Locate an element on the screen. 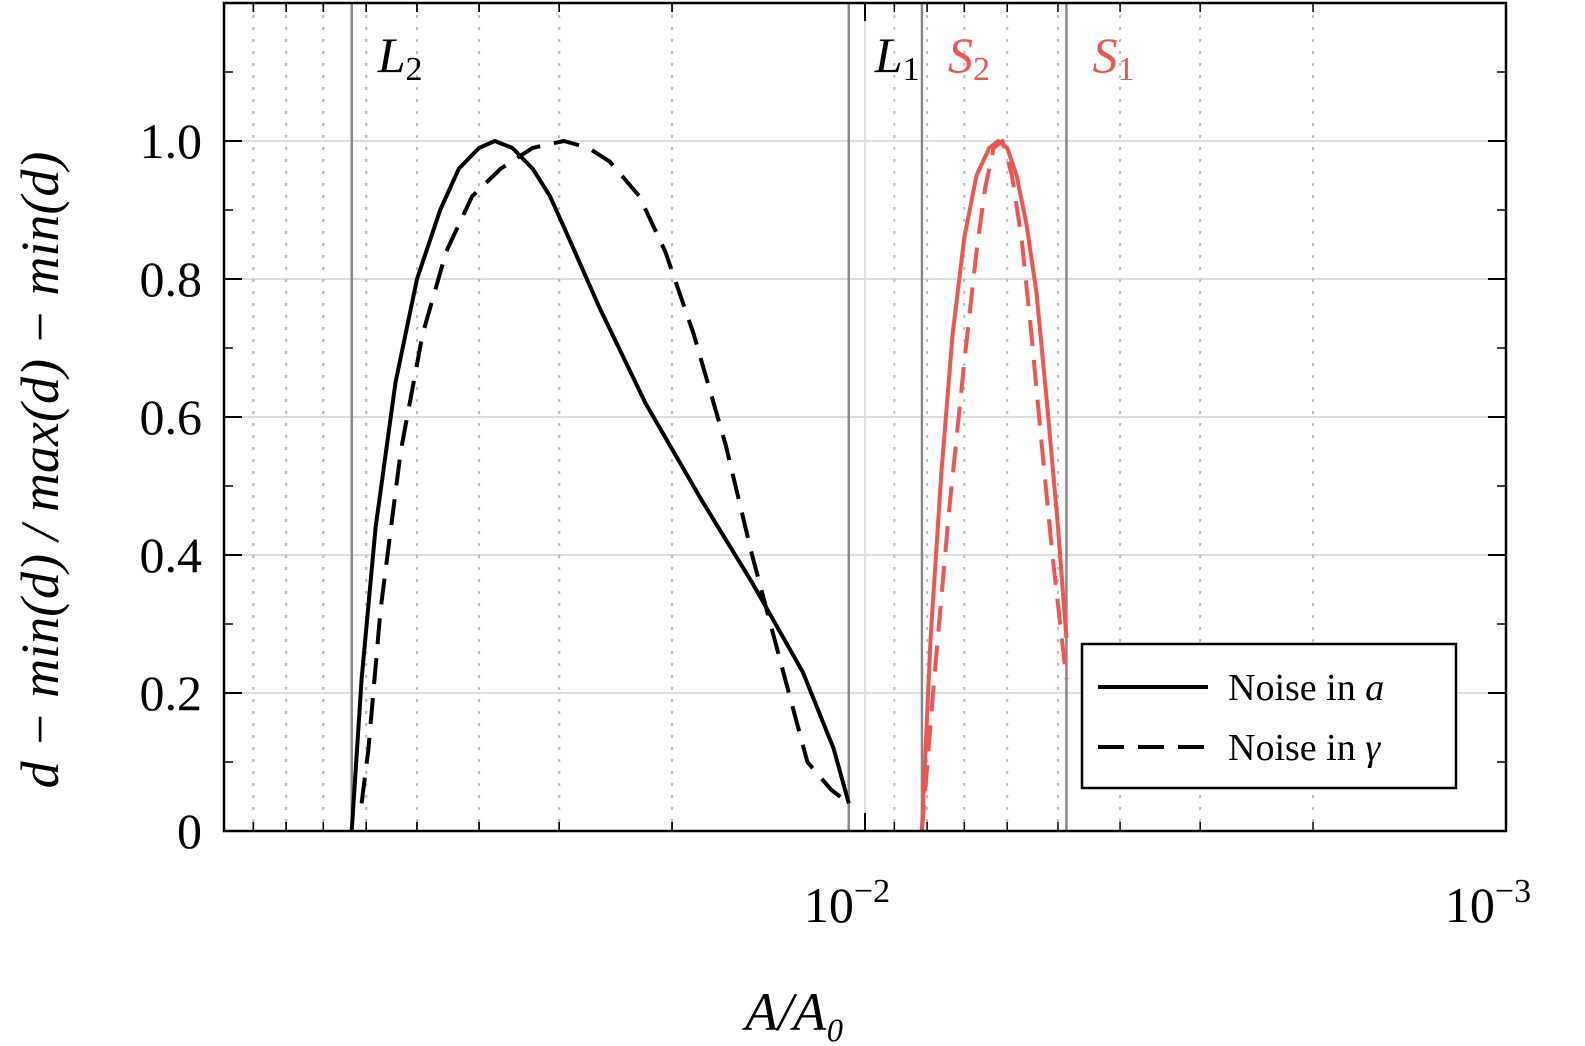 The height and width of the screenshot is (1046, 1585). marker-label: S2 is located at coordinates (969, 57).